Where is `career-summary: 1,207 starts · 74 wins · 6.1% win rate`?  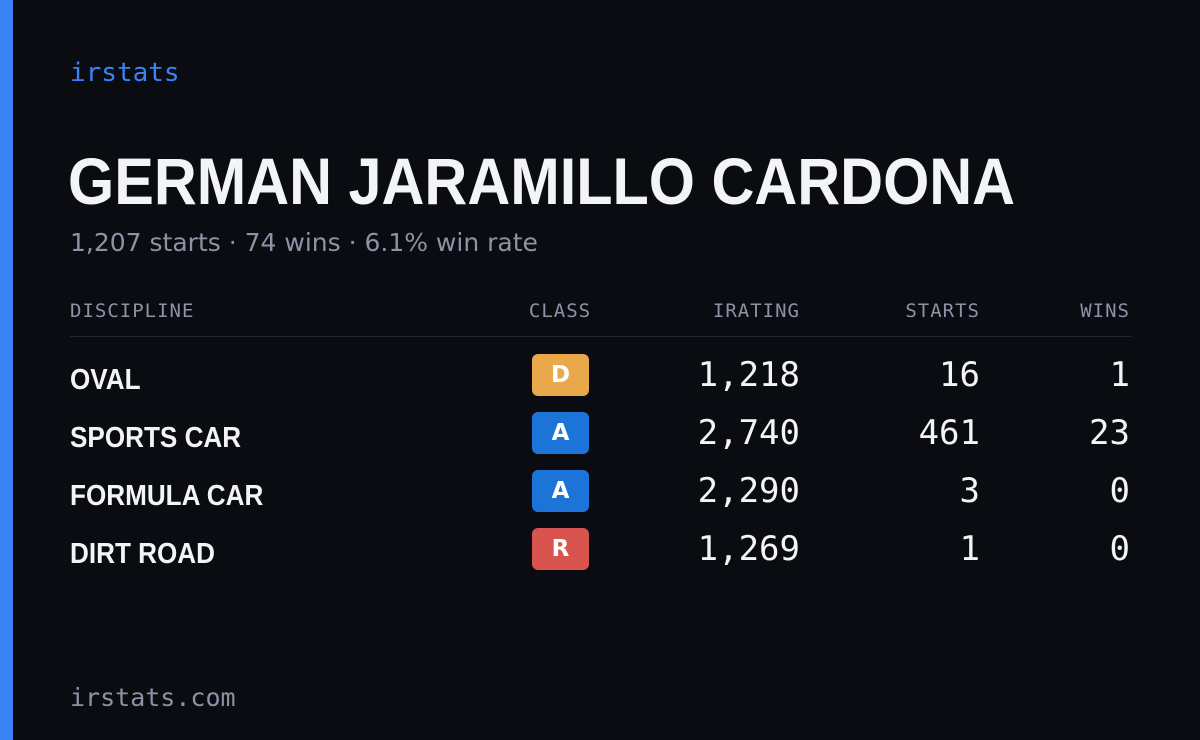 career-summary: 1,207 starts · 74 wins · 6.1% win rate is located at coordinates (304, 242).